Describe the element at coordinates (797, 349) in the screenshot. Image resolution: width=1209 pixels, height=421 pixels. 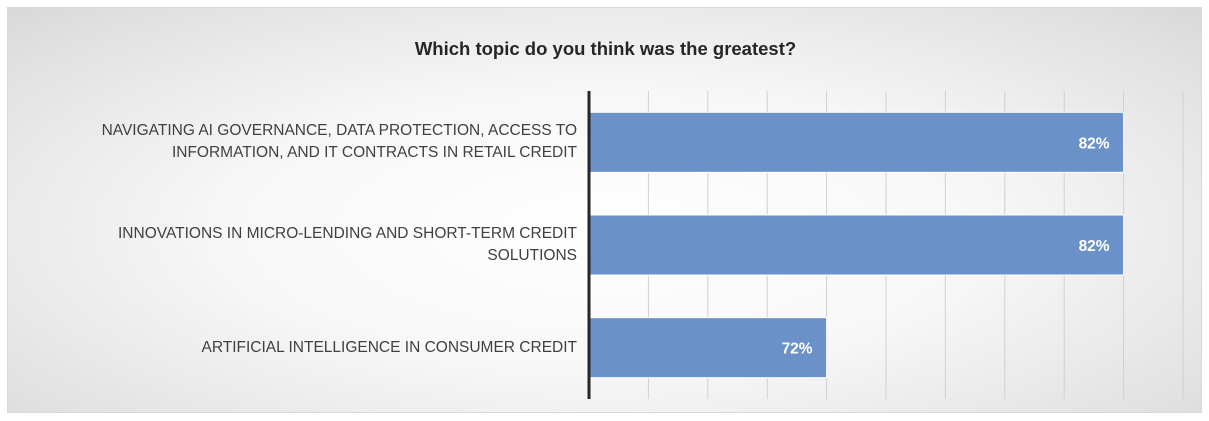
I see `bar-data-label: 72%` at that location.